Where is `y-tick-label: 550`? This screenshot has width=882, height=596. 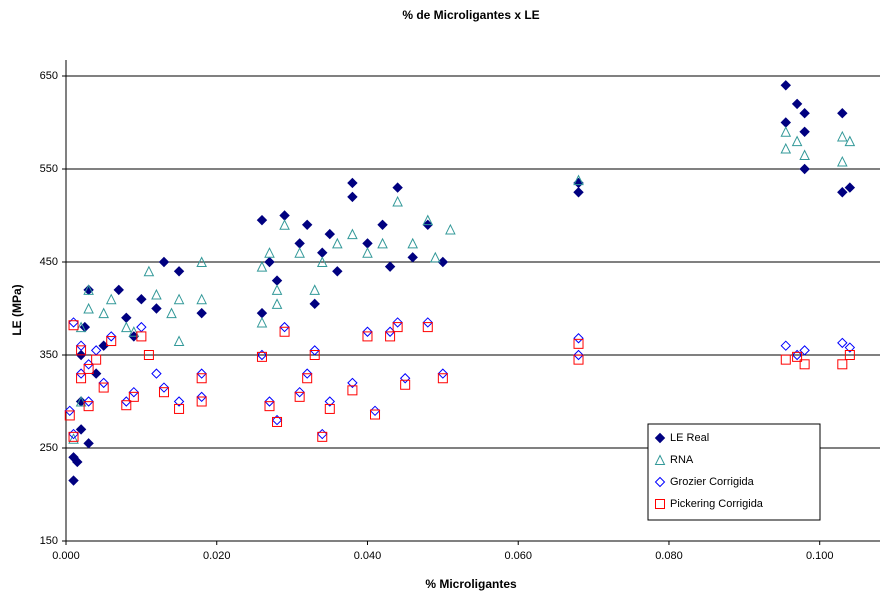
y-tick-label: 550 is located at coordinates (49, 169).